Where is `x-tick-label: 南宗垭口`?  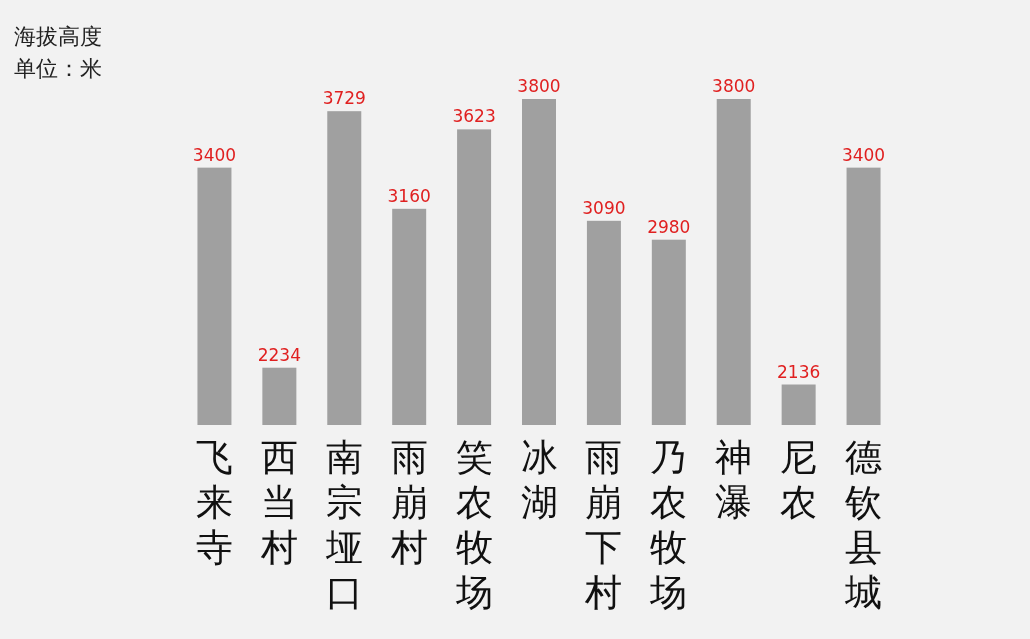 x-tick-label: 南宗垭口 is located at coordinates (343, 525).